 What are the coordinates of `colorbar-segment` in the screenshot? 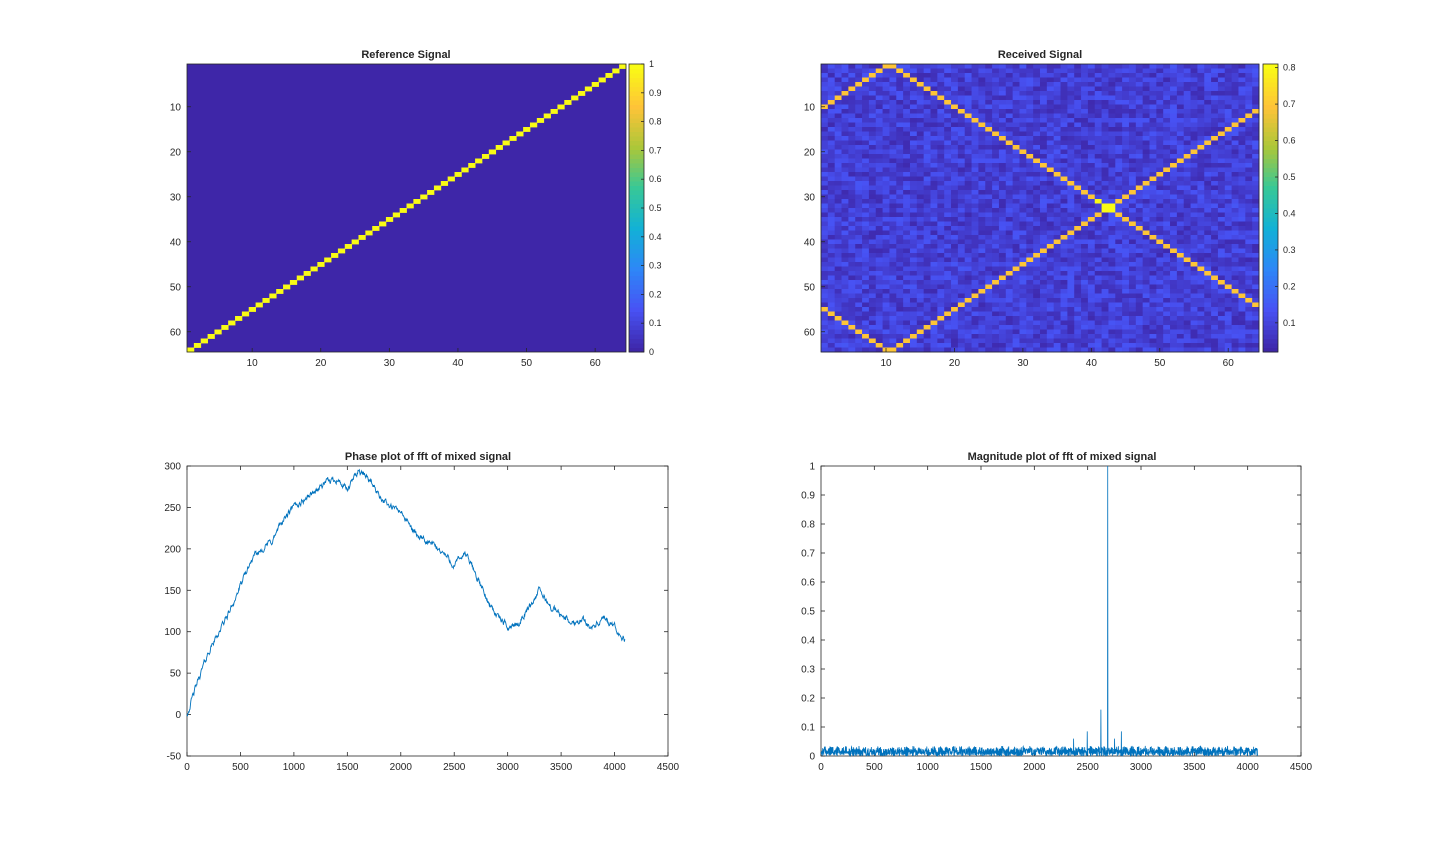 It's located at (1270, 341).